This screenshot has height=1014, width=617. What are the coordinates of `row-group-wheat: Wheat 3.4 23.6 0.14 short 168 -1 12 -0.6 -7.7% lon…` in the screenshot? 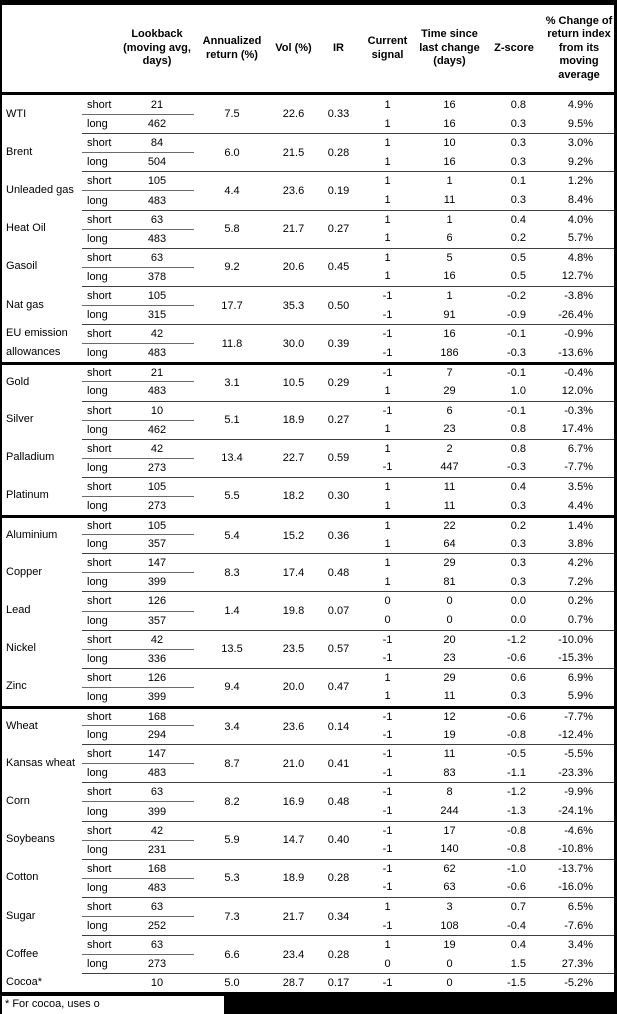 It's located at (308, 725).